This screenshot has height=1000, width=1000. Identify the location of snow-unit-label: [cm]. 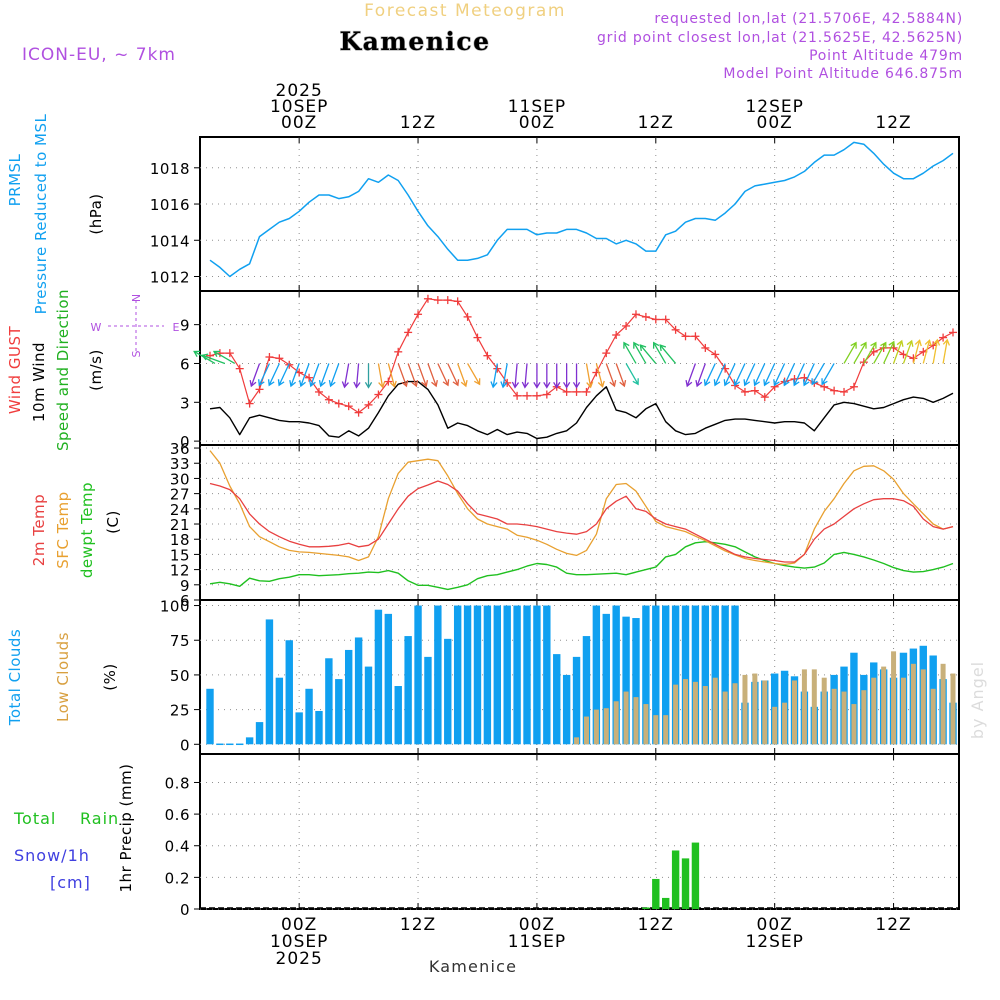
(70, 882).